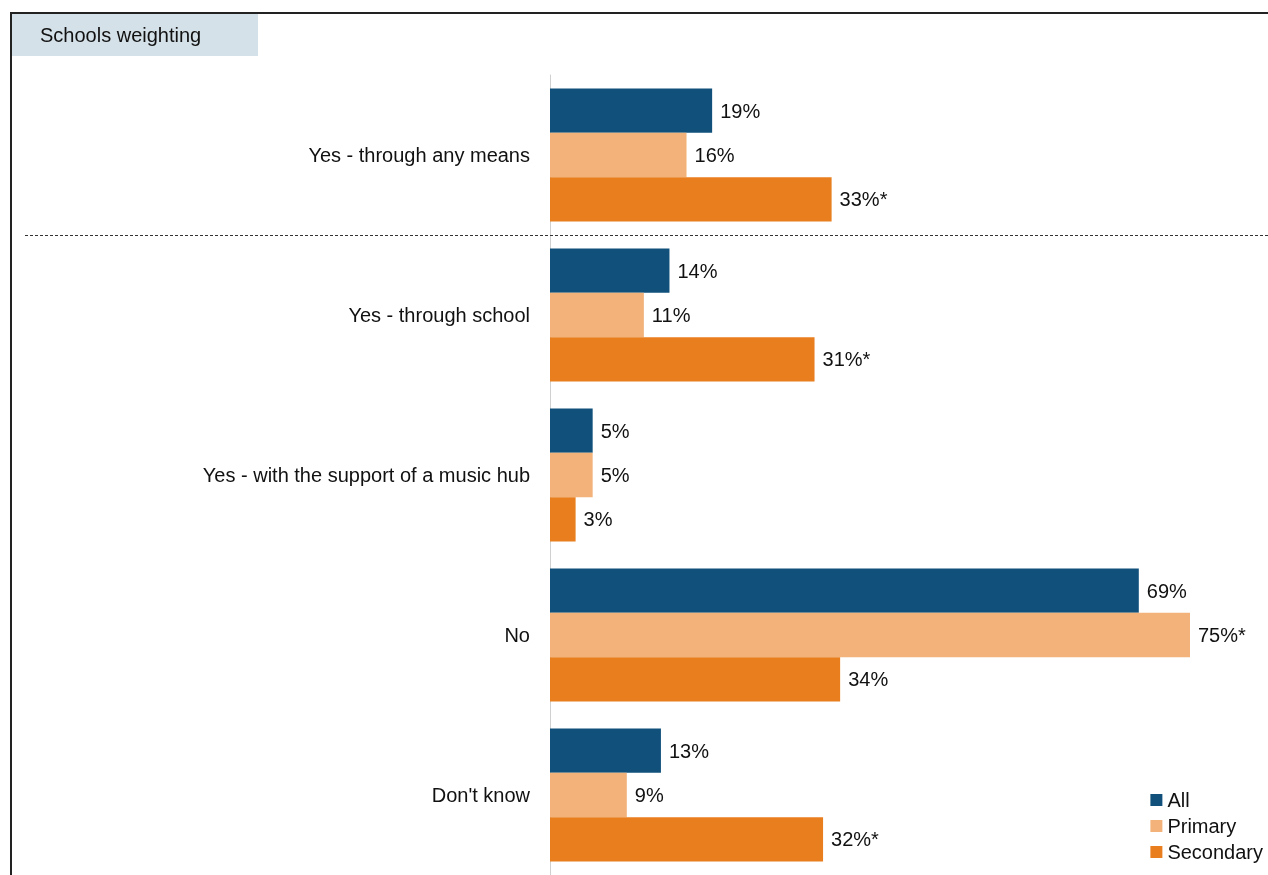 The width and height of the screenshot is (1268, 875). I want to click on data-label: 75%*, so click(1222, 635).